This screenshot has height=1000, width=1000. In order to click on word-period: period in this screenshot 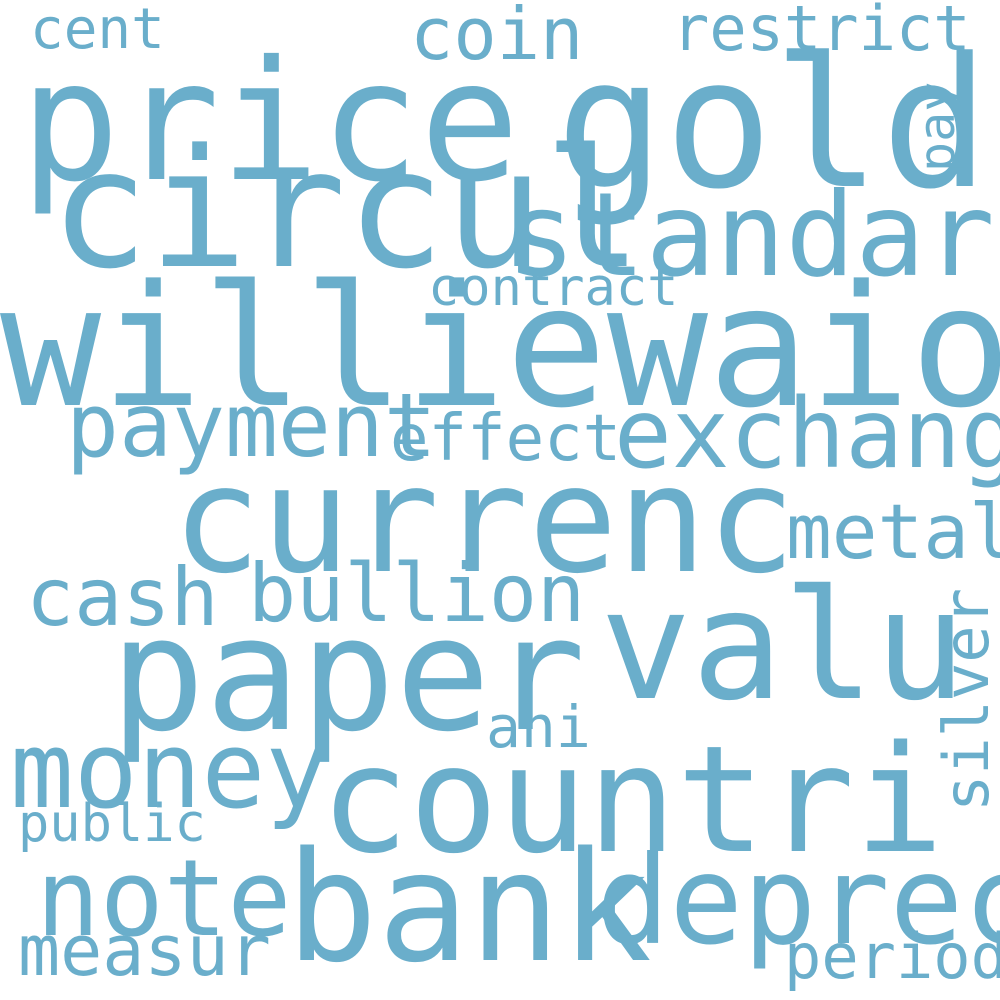, I will do `click(892, 956)`.